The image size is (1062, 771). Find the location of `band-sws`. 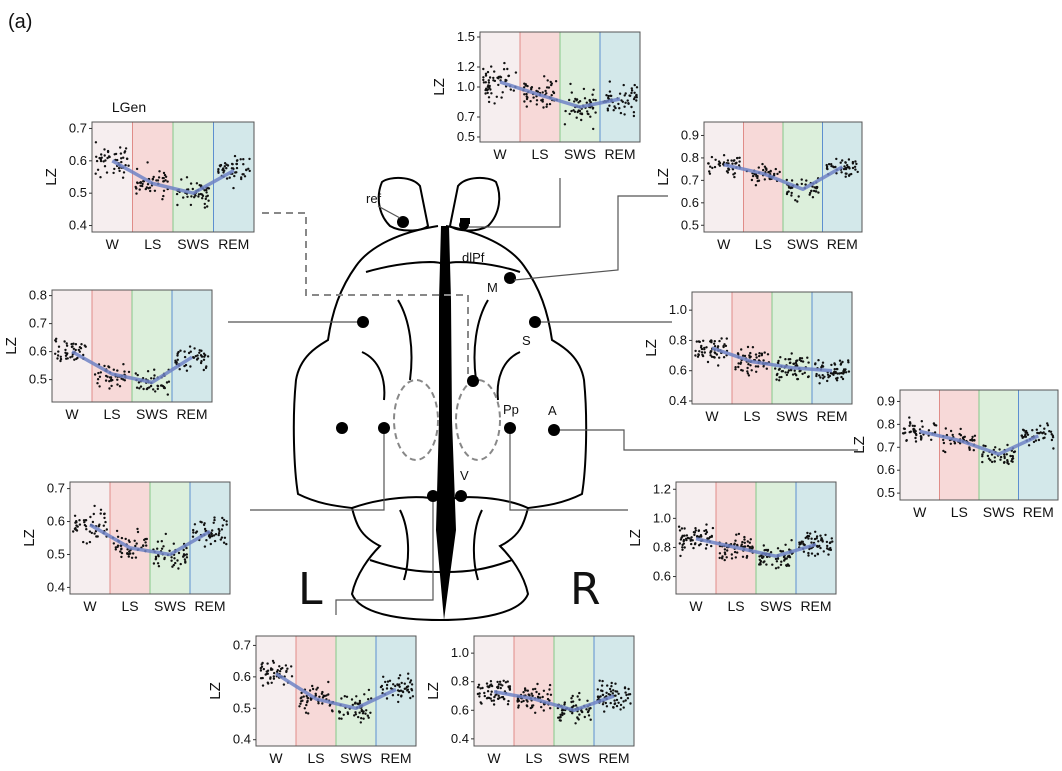

band-sws is located at coordinates (574, 691).